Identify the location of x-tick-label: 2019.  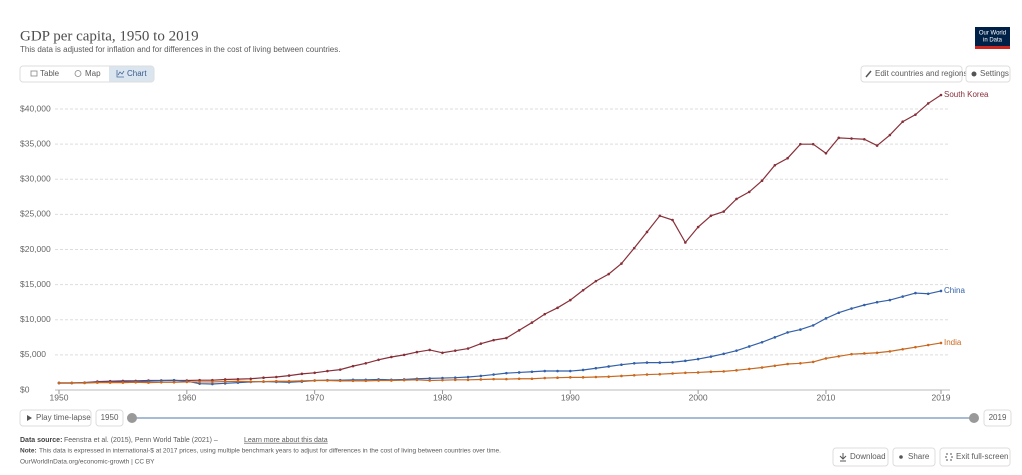
(941, 397).